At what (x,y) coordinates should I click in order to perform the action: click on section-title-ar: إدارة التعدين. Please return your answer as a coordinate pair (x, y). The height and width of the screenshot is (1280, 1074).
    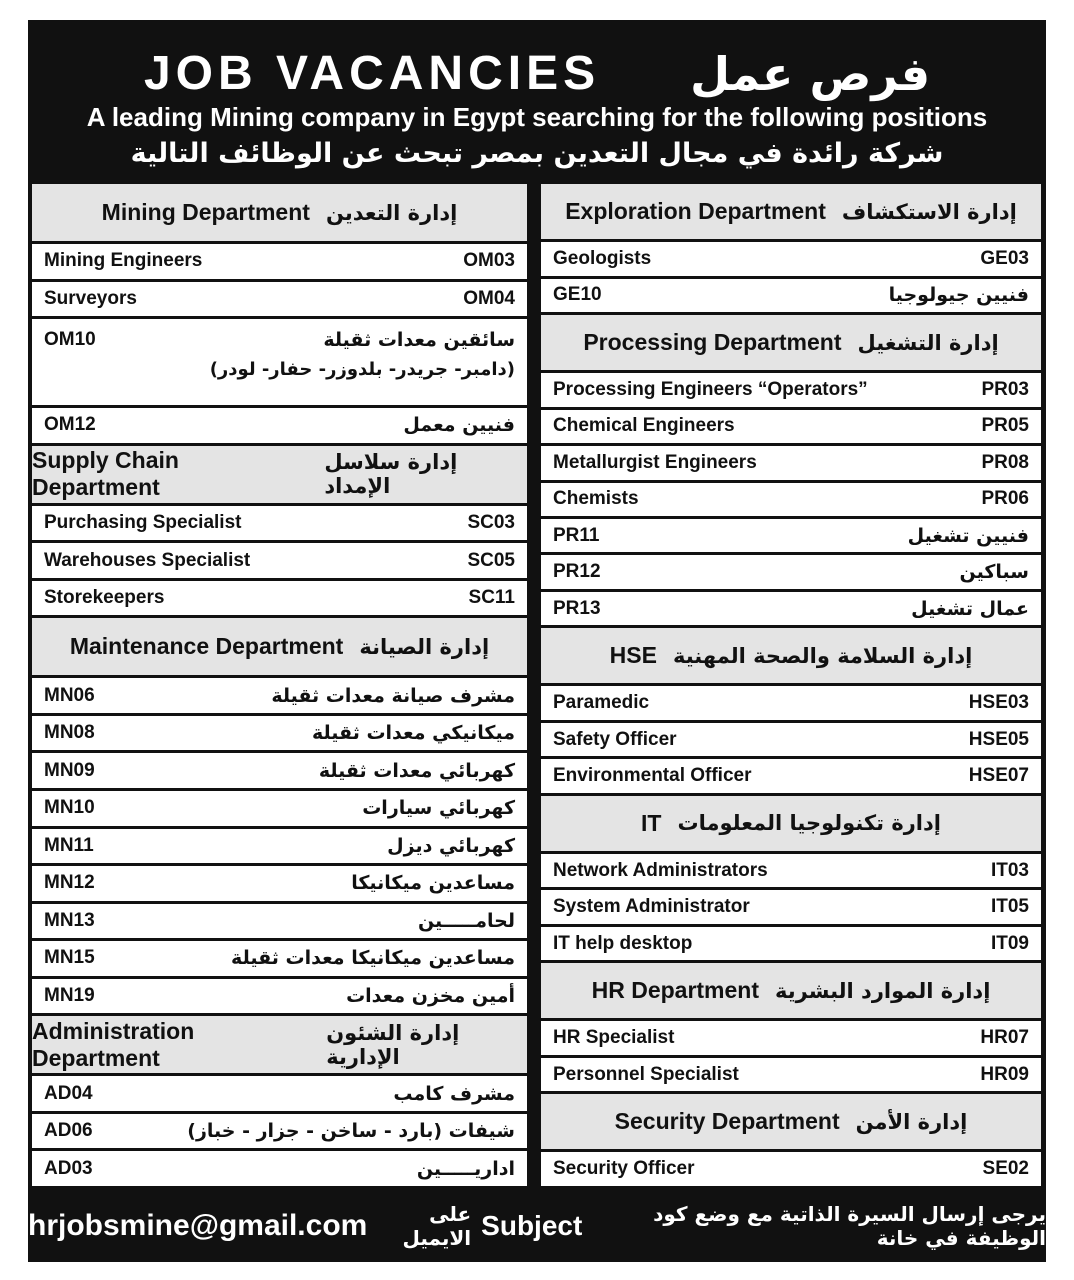
    Looking at the image, I should click on (391, 212).